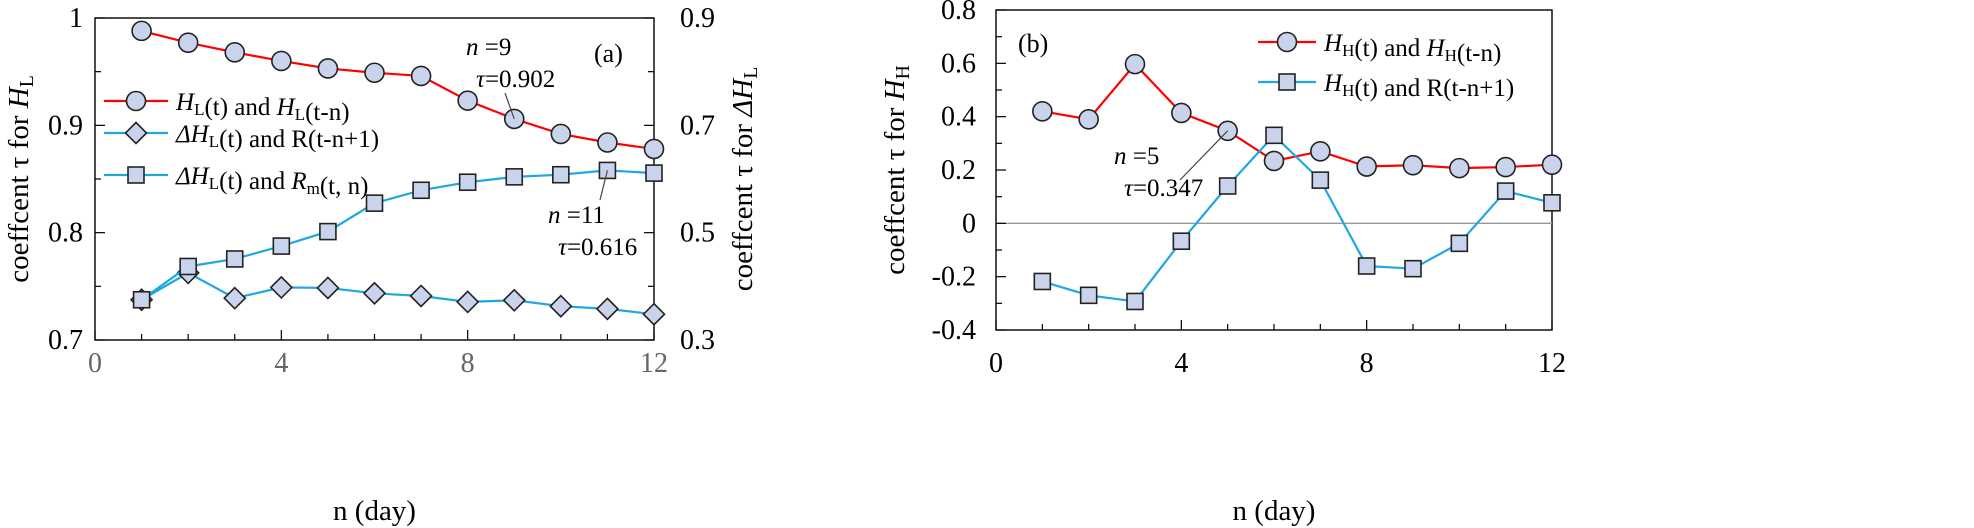 Image resolution: width=1974 pixels, height=528 pixels. What do you see at coordinates (281, 363) in the screenshot?
I see `panel-a-x-tick-label-4: 4` at bounding box center [281, 363].